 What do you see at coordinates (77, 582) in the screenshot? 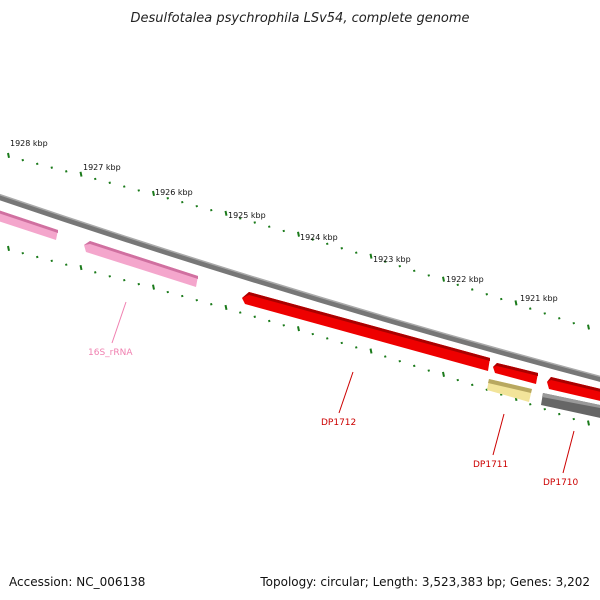
I see `accession-text: Accession: NC_006138` at bounding box center [77, 582].